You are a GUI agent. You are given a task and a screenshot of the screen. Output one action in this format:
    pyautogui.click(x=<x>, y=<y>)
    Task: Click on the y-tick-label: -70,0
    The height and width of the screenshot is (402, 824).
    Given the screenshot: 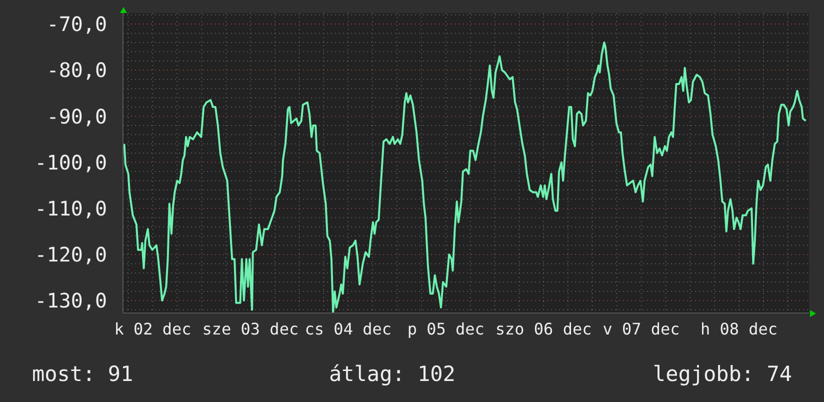 What is the action you would take?
    pyautogui.click(x=76, y=24)
    